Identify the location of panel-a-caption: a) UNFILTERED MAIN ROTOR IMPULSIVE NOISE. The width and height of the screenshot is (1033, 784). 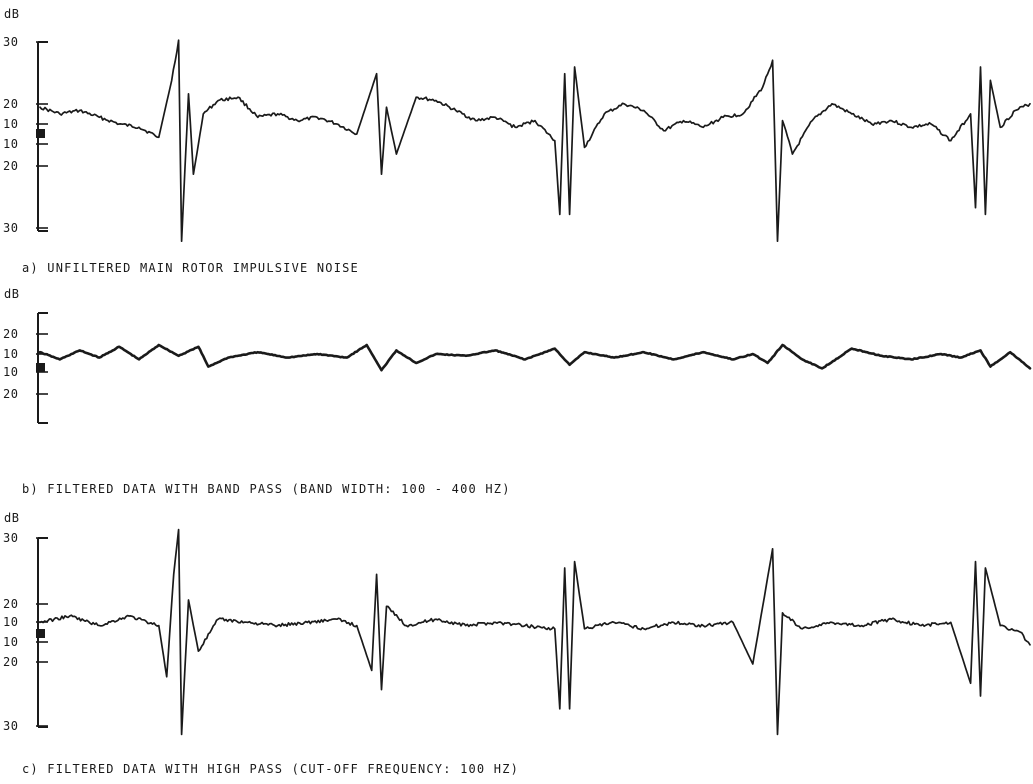
(190, 268).